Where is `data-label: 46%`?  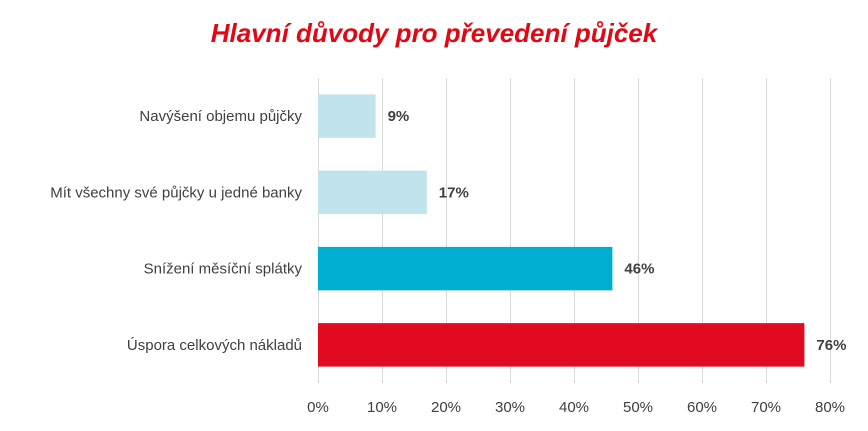
data-label: 46% is located at coordinates (639, 269).